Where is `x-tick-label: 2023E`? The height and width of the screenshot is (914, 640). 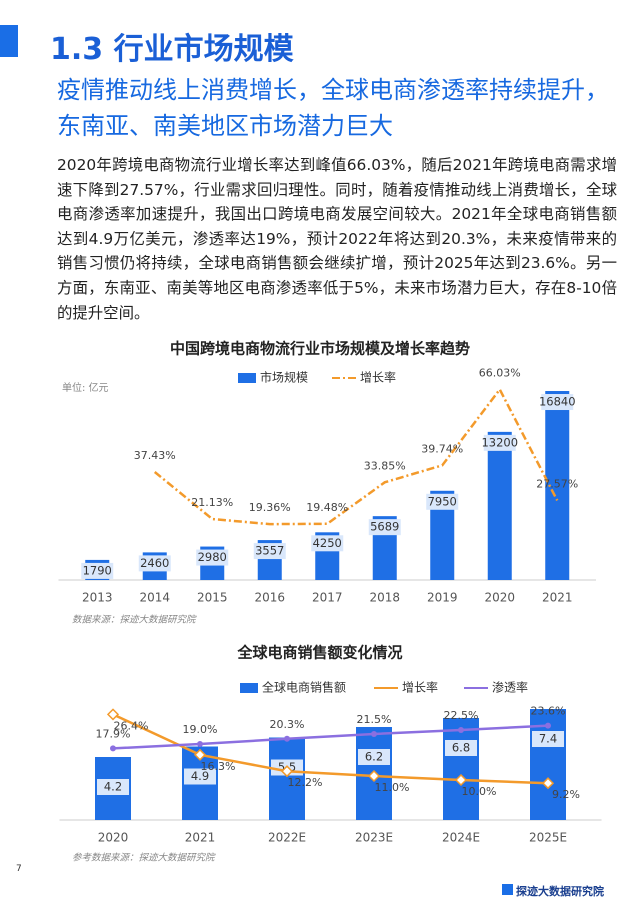 x-tick-label: 2023E is located at coordinates (374, 838).